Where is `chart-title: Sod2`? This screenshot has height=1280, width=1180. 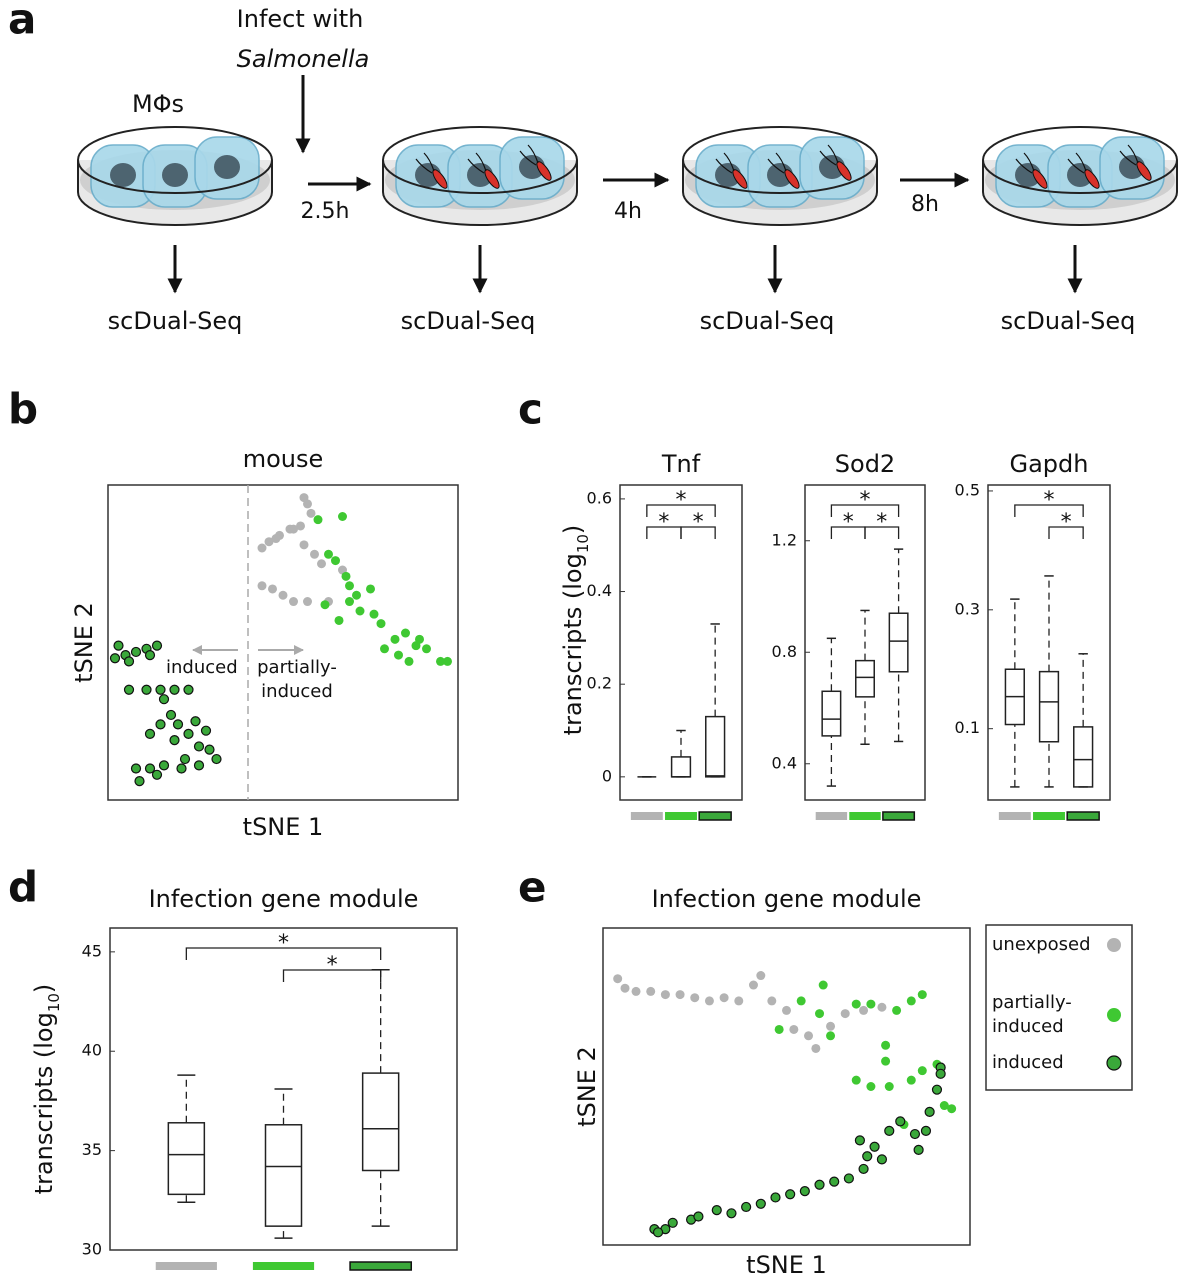 chart-title: Sod2 is located at coordinates (865, 464).